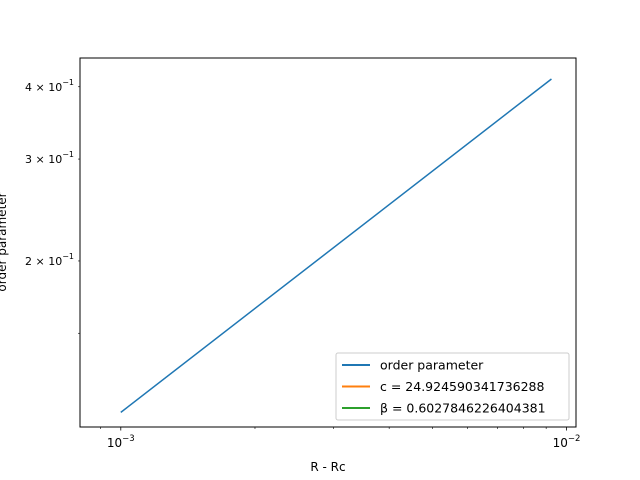 The width and height of the screenshot is (640, 480). What do you see at coordinates (121, 442) in the screenshot?
I see `x-tick-label: 10⁻³` at bounding box center [121, 442].